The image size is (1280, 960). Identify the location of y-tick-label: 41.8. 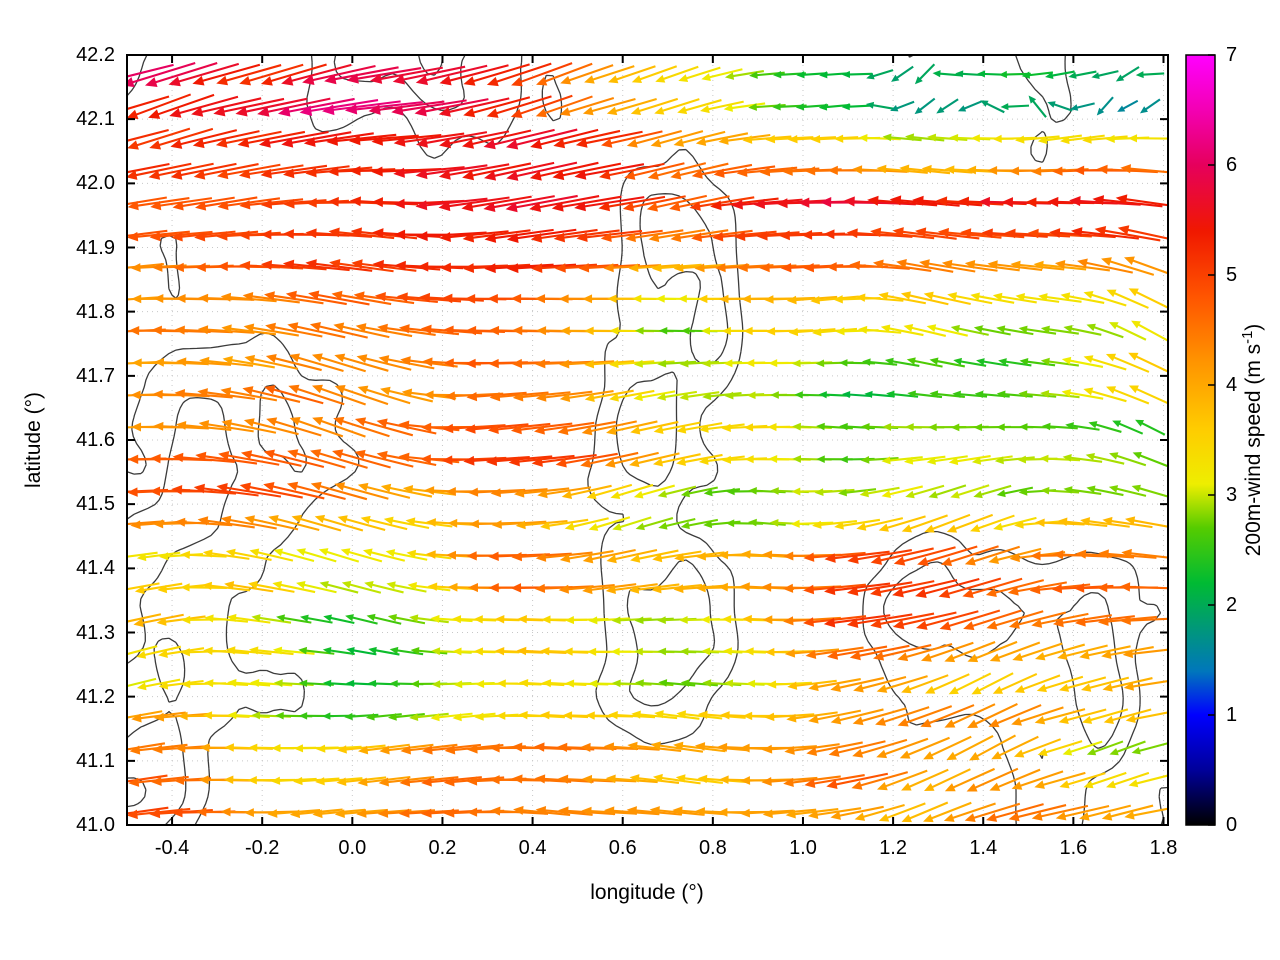
(95, 311).